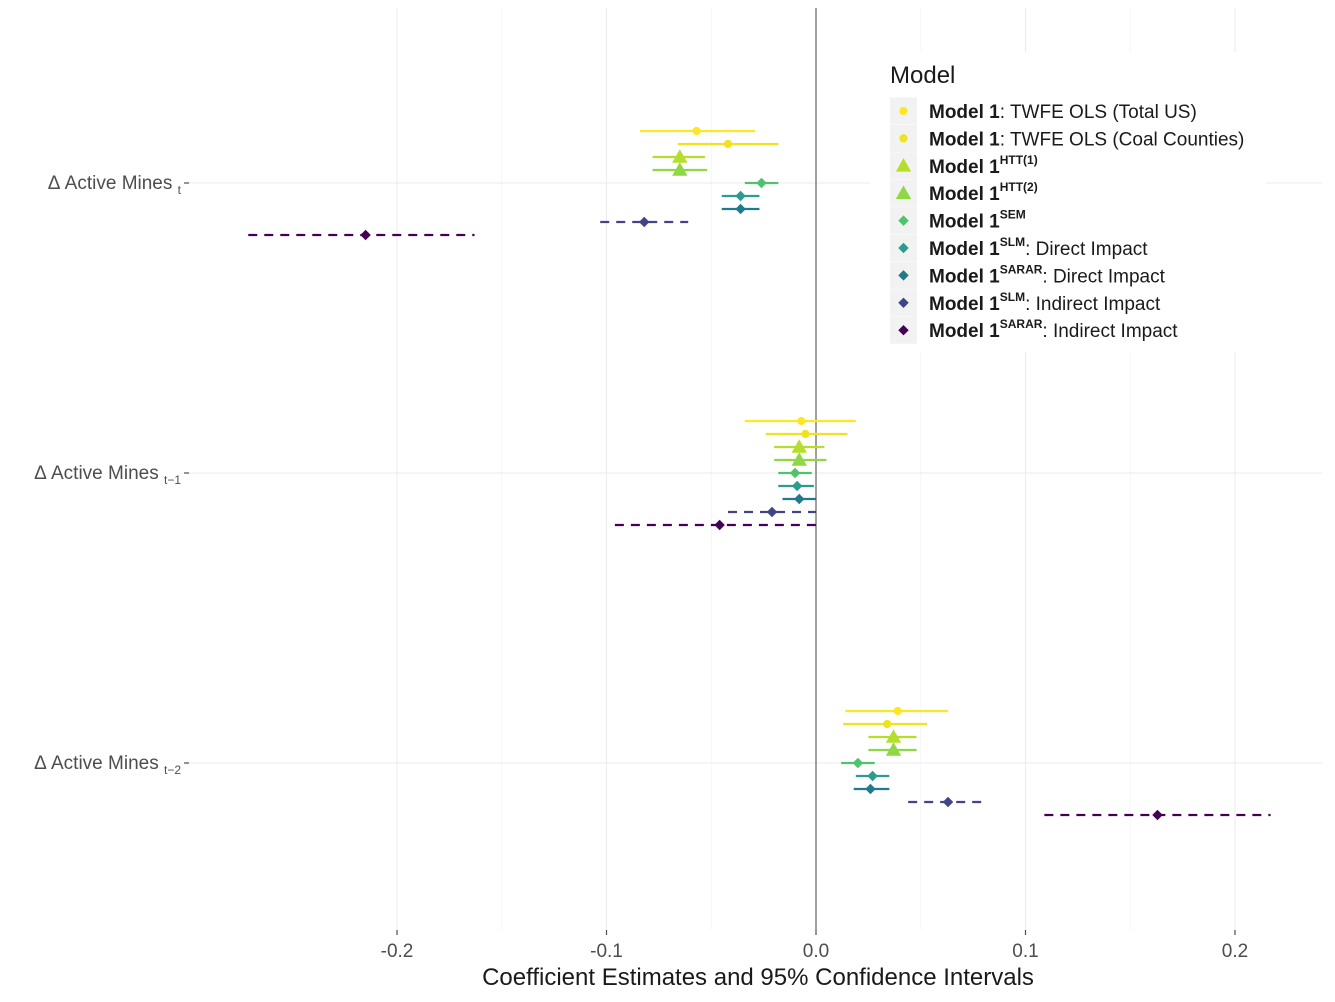 The width and height of the screenshot is (1335, 1002). What do you see at coordinates (1235, 951) in the screenshot?
I see `x-tick-label: 0.2` at bounding box center [1235, 951].